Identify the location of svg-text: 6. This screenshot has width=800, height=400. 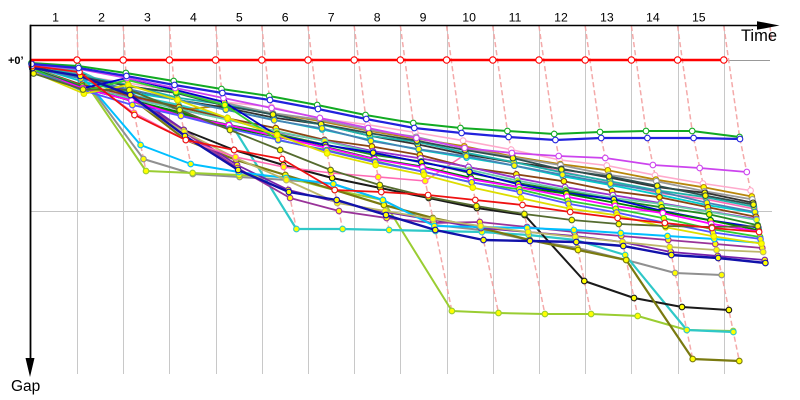
(285, 18).